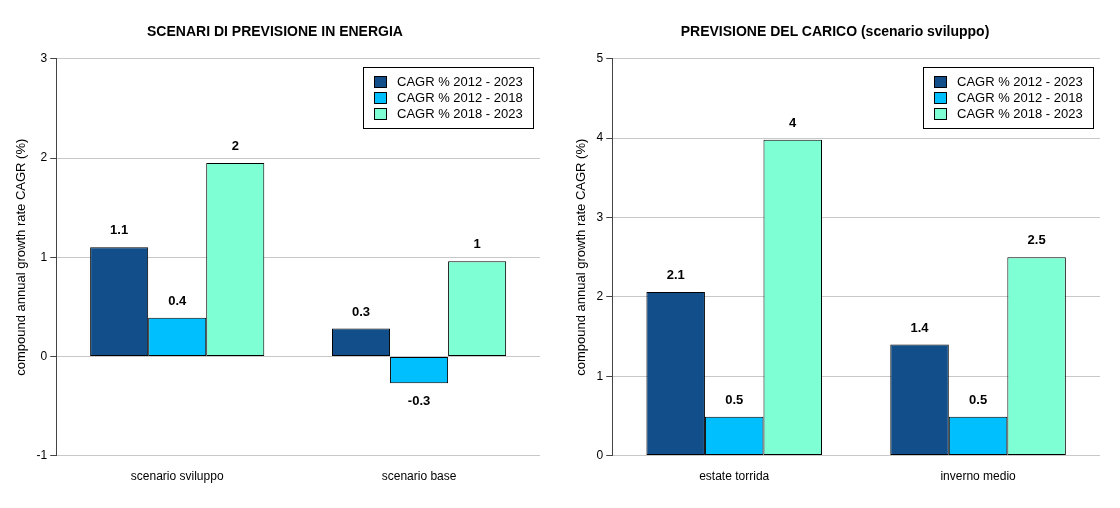 The image size is (1120, 508). Describe the element at coordinates (419, 401) in the screenshot. I see `data-label: -0.3` at that location.